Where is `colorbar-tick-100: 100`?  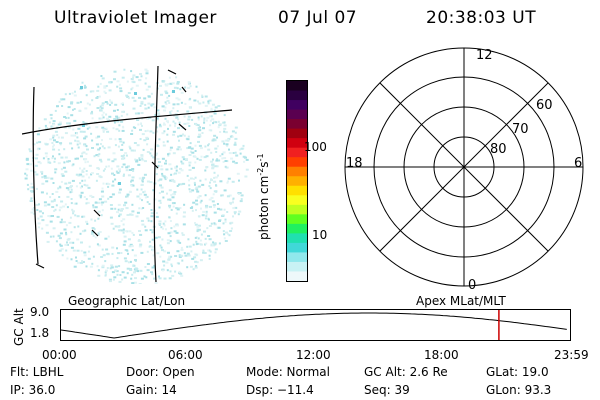 colorbar-tick-100: 100 is located at coordinates (315, 147).